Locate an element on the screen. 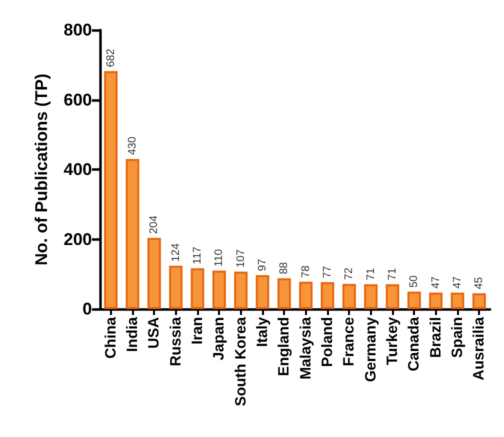 The height and width of the screenshot is (437, 504). data-label: 72 is located at coordinates (349, 274).